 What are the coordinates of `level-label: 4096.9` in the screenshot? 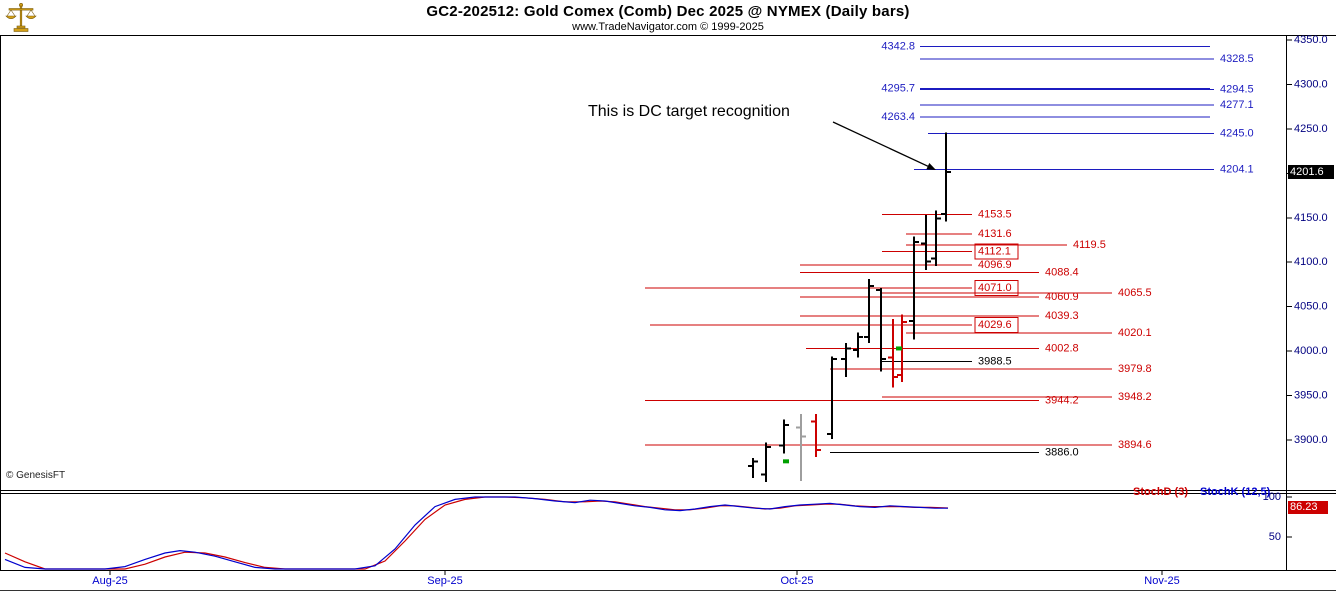 It's located at (995, 265).